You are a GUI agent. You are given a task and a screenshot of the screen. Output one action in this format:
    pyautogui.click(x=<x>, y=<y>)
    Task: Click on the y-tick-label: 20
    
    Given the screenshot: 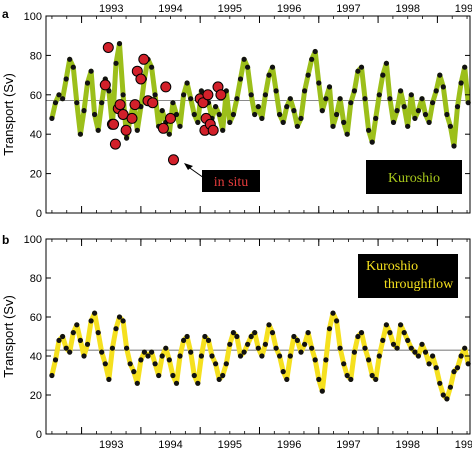 What is the action you would take?
    pyautogui.click(x=36, y=396)
    